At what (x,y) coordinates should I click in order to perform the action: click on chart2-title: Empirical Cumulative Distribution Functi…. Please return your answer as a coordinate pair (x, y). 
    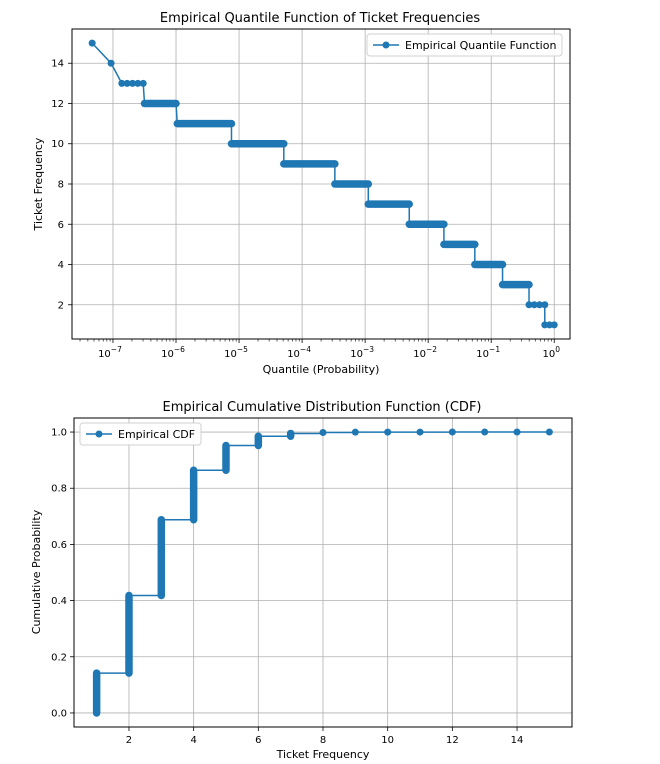
    Looking at the image, I should click on (322, 407).